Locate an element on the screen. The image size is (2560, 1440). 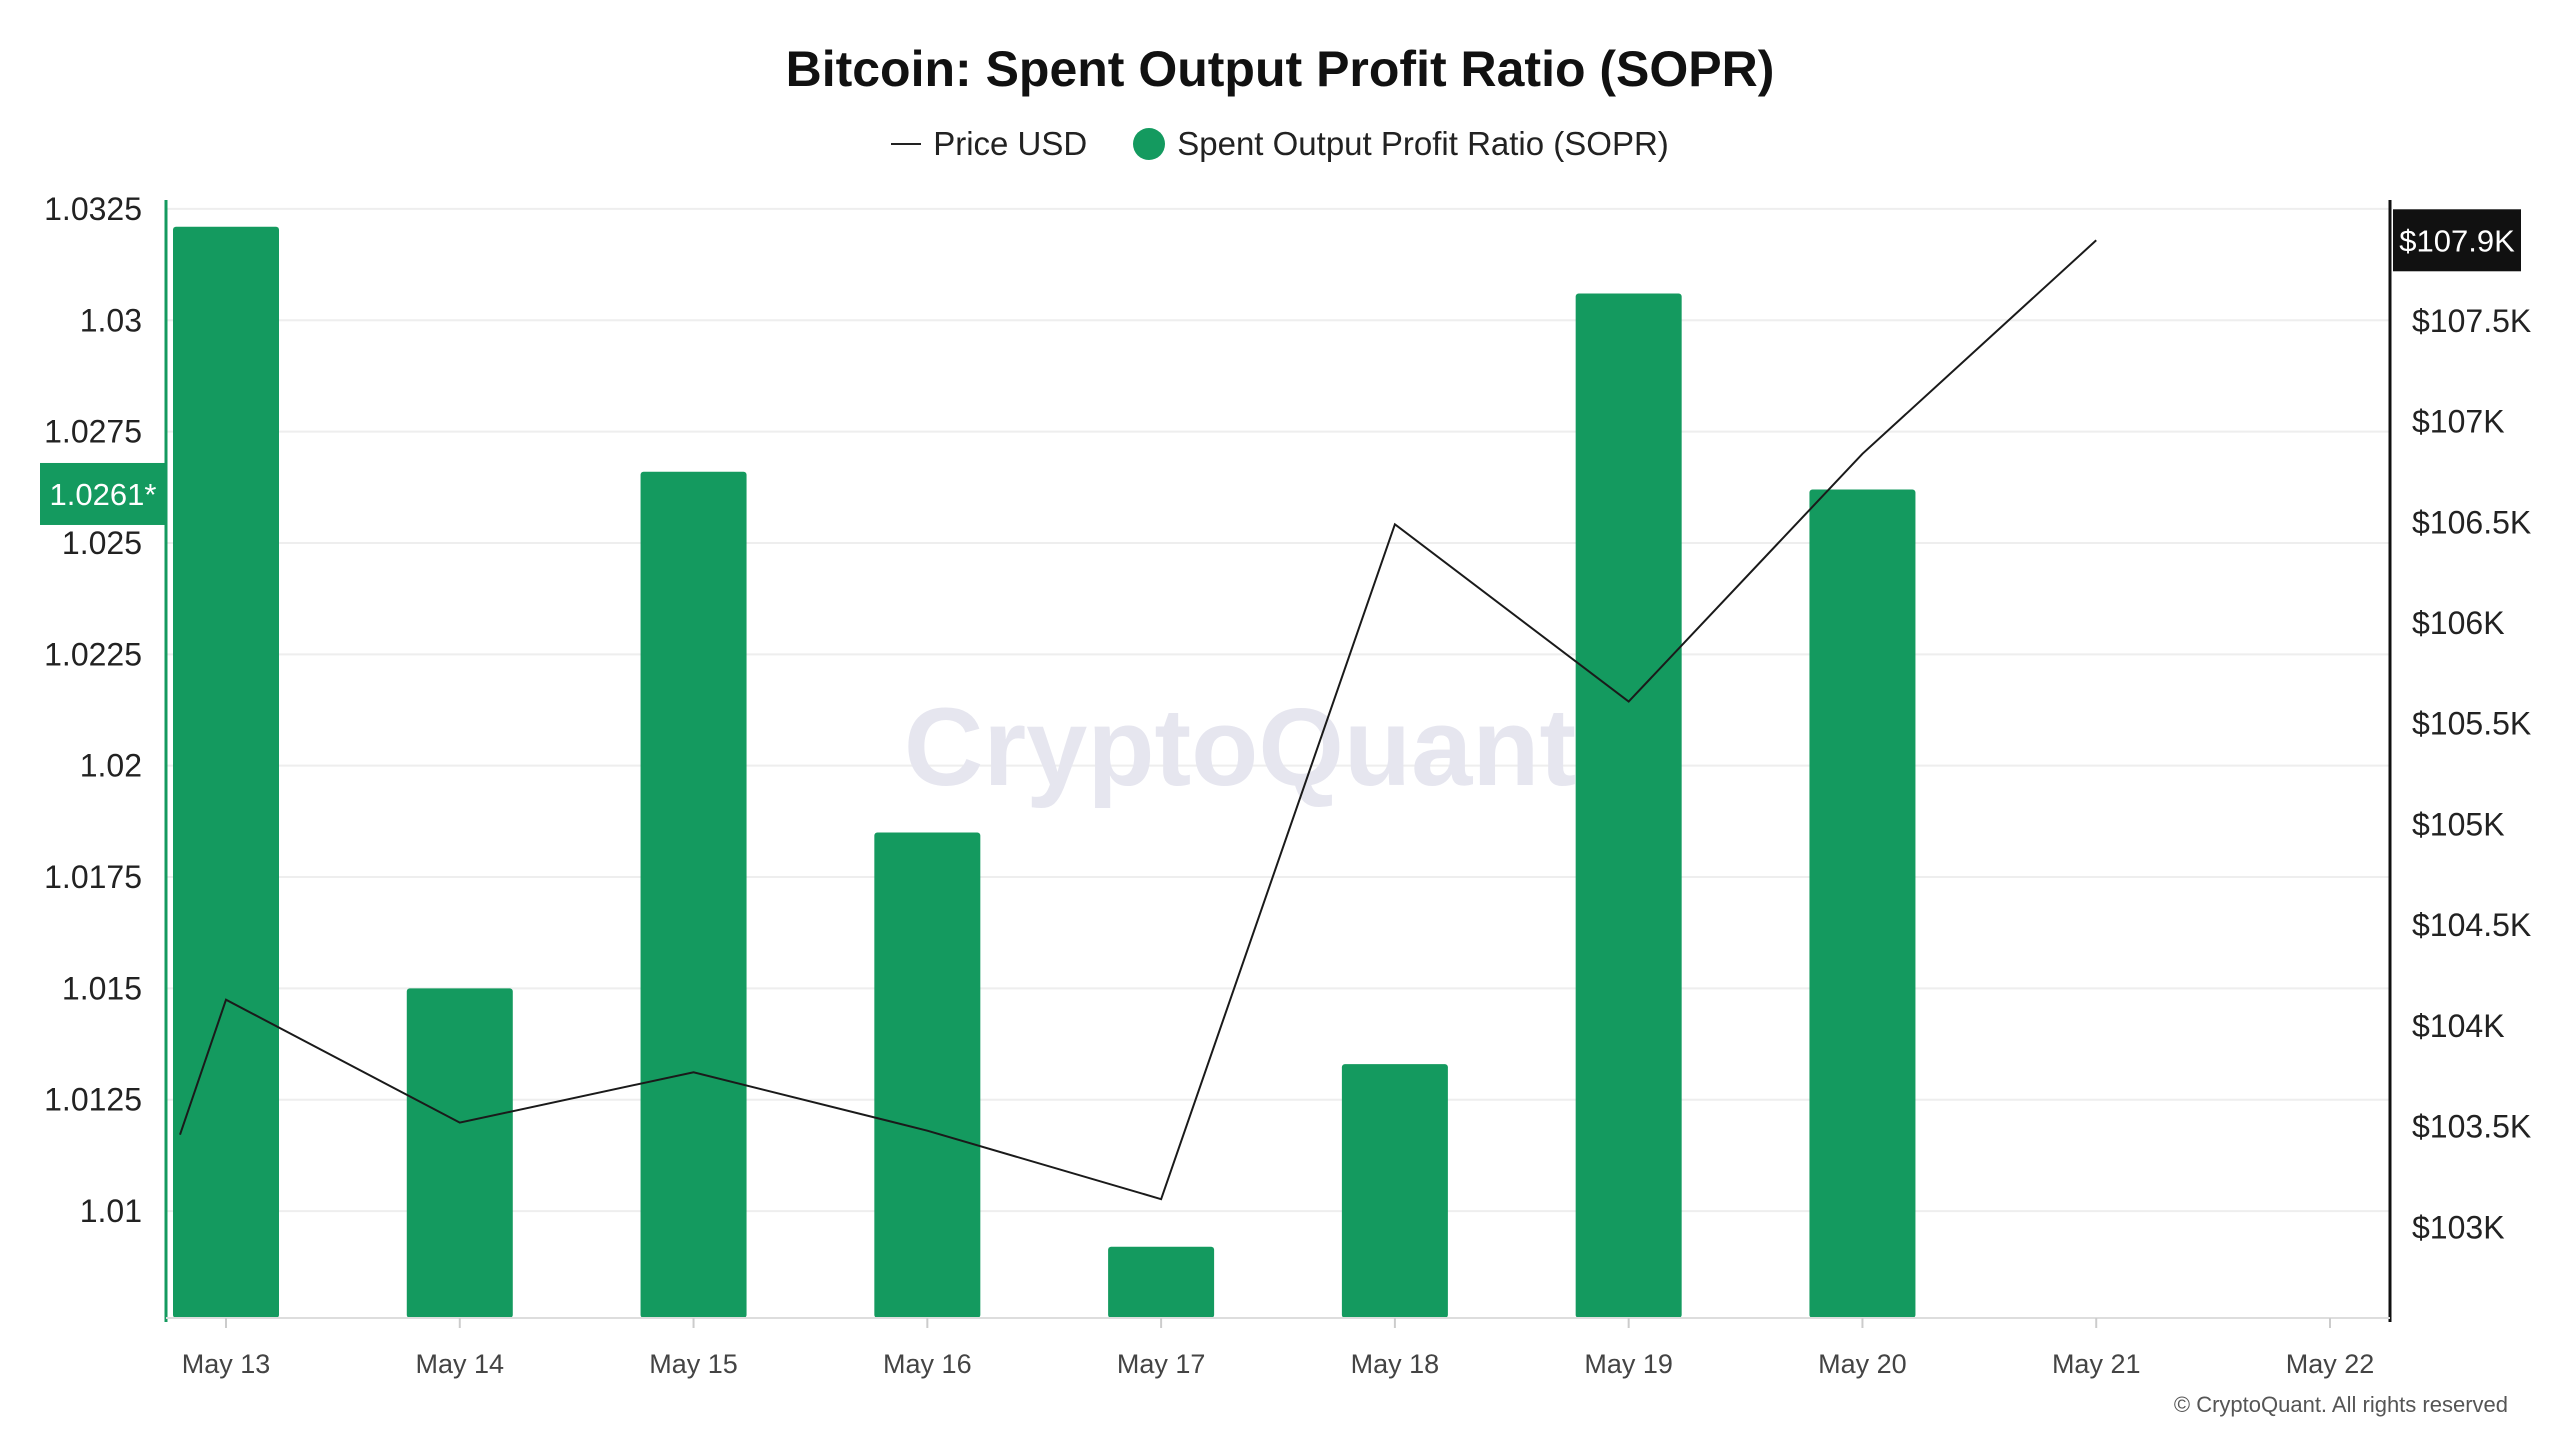
x-tick-label: May 20 is located at coordinates (1862, 1364).